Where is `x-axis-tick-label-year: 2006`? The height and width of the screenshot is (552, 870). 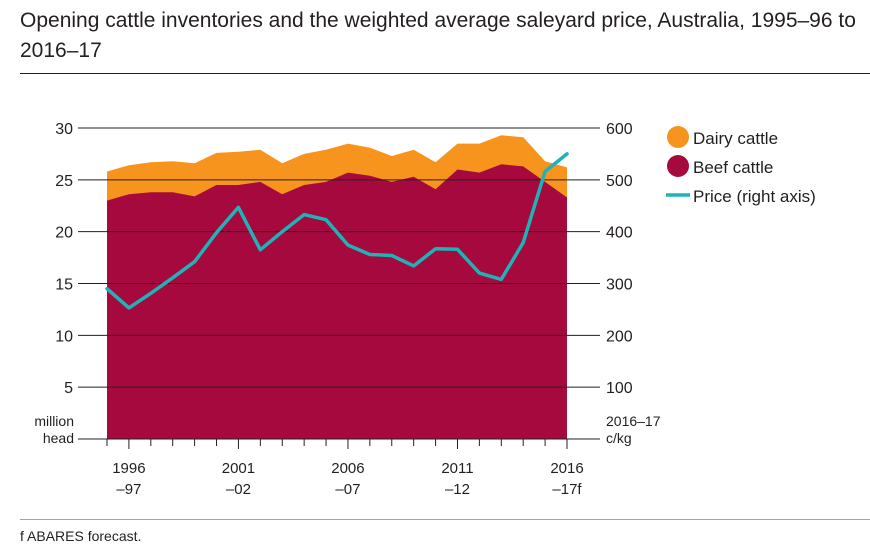 x-axis-tick-label-year: 2006 is located at coordinates (347, 468).